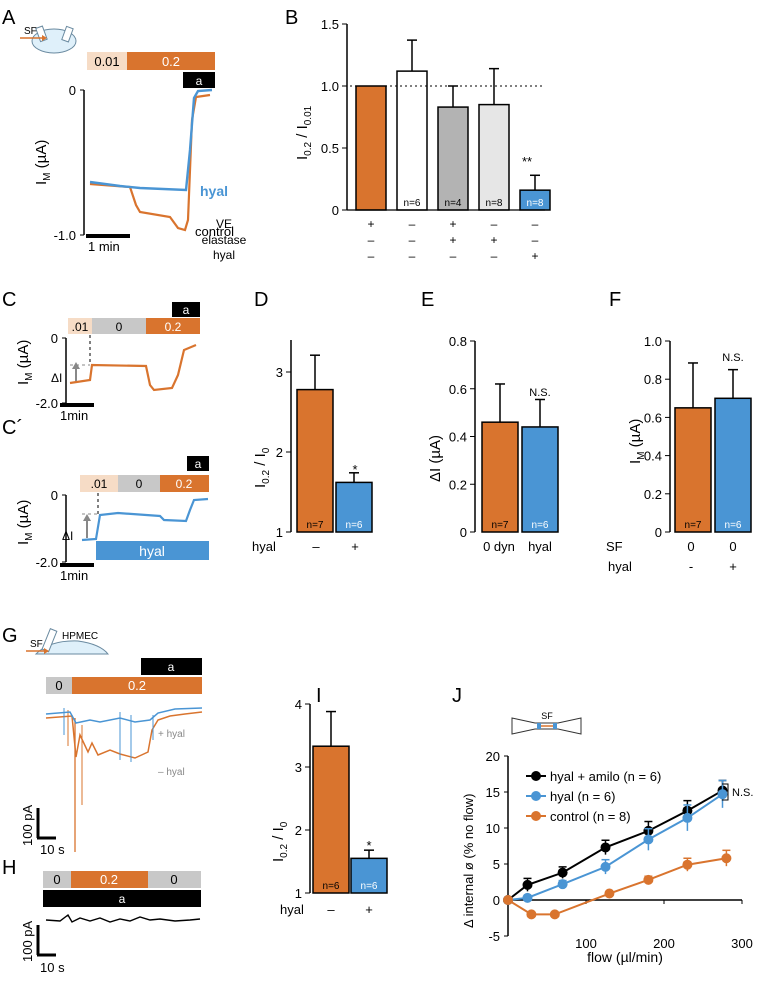 This screenshot has width=762, height=981. Describe the element at coordinates (664, 943) in the screenshot. I see `x-tick-label: 200` at that location.